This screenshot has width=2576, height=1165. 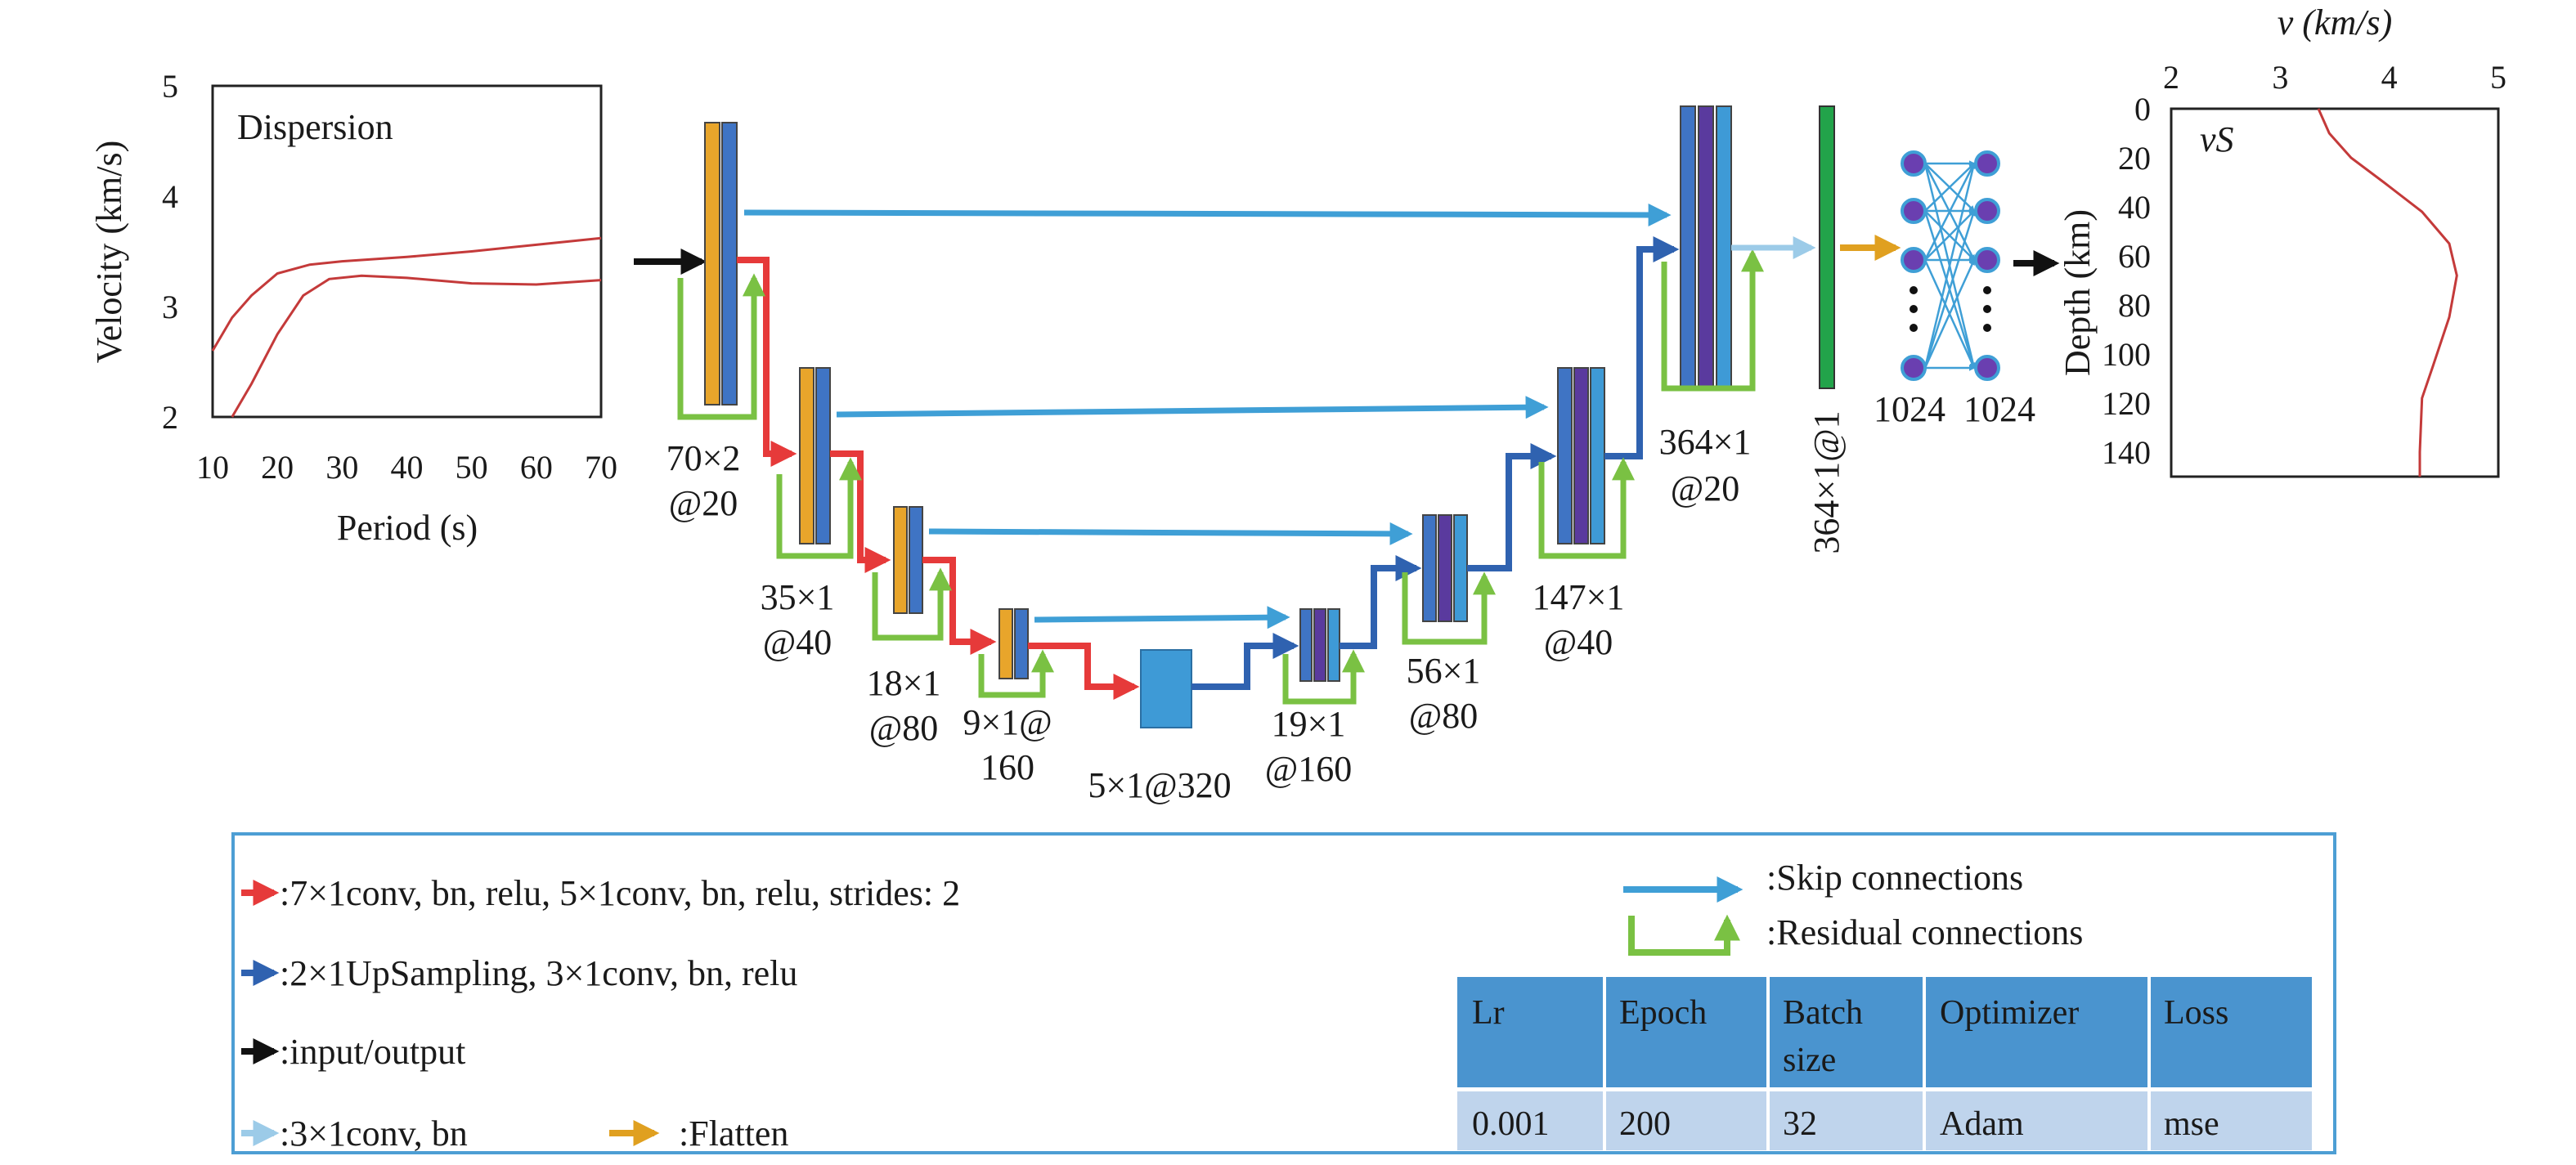 I want to click on legend-upsample-text: :2×1UpSampling, 3×1conv, bn, relu, so click(x=539, y=973).